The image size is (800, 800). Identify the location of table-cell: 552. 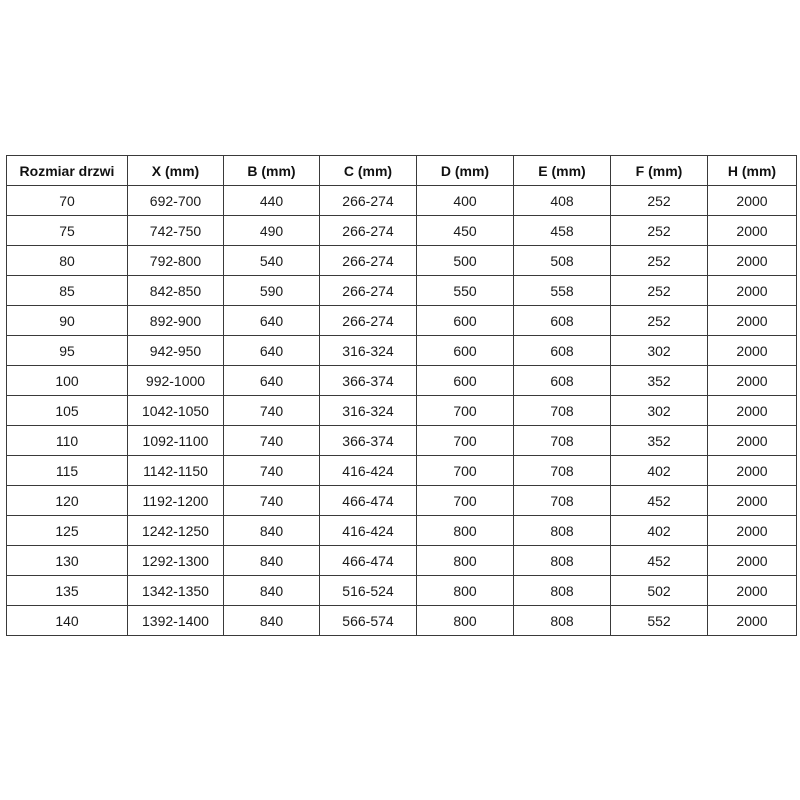
(659, 620).